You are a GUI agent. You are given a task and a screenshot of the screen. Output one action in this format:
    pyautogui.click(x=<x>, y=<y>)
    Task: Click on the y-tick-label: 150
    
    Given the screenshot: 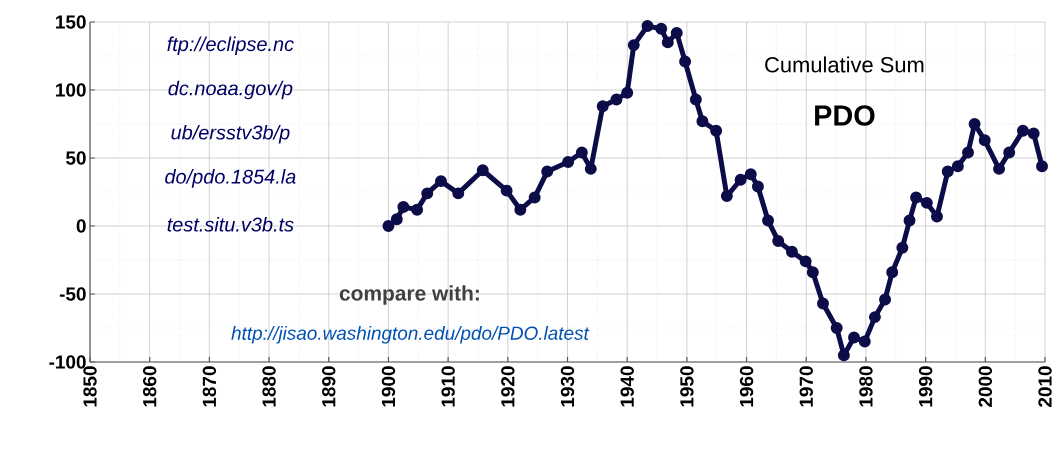 What is the action you would take?
    pyautogui.click(x=71, y=22)
    